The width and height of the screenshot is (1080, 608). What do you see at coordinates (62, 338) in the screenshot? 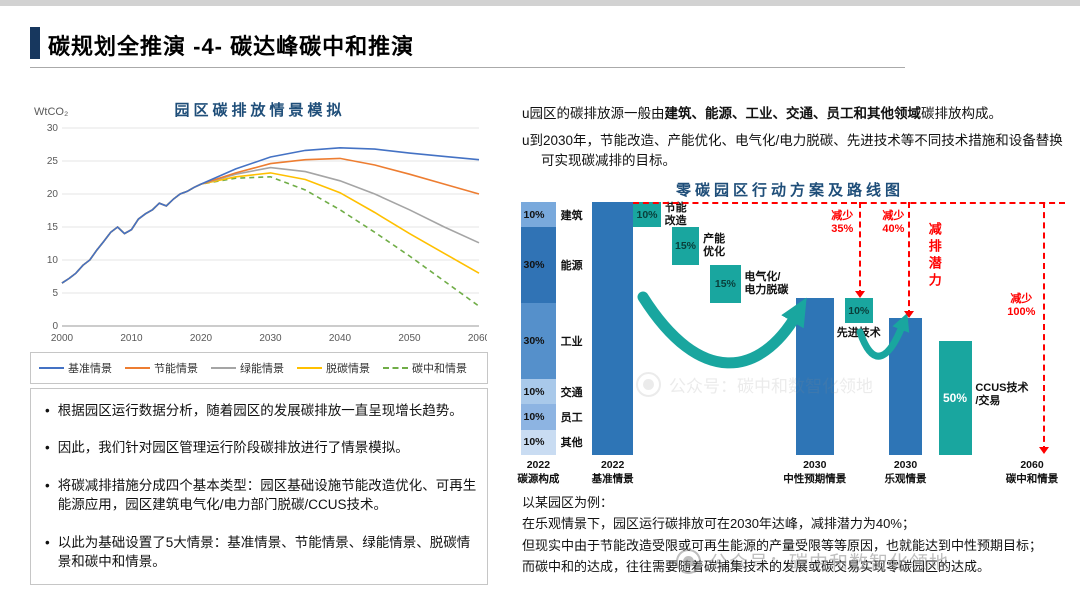
I see `svg-text: 2000` at bounding box center [62, 338].